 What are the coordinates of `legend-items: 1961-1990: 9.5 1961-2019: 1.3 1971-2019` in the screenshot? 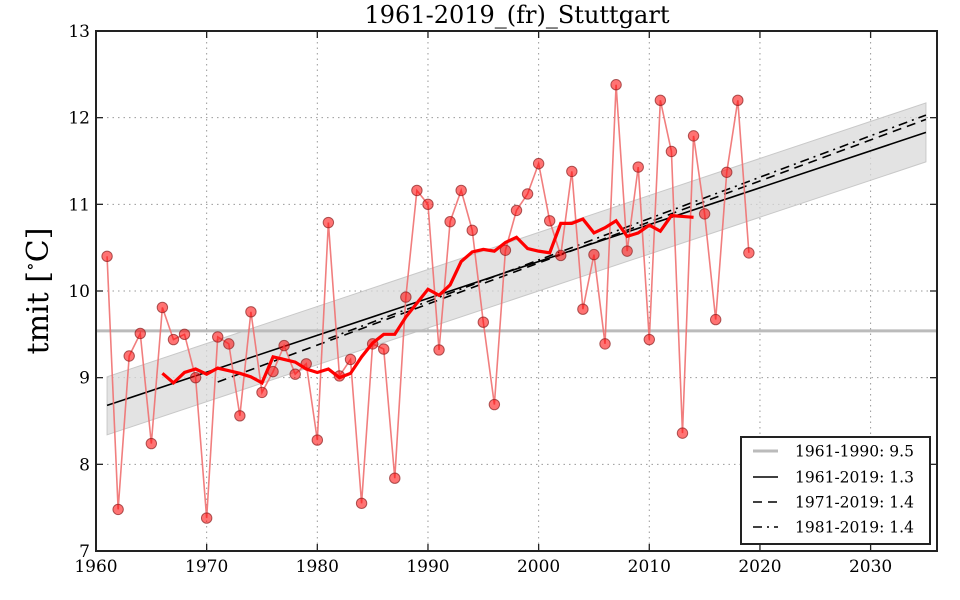 It's located at (833, 490).